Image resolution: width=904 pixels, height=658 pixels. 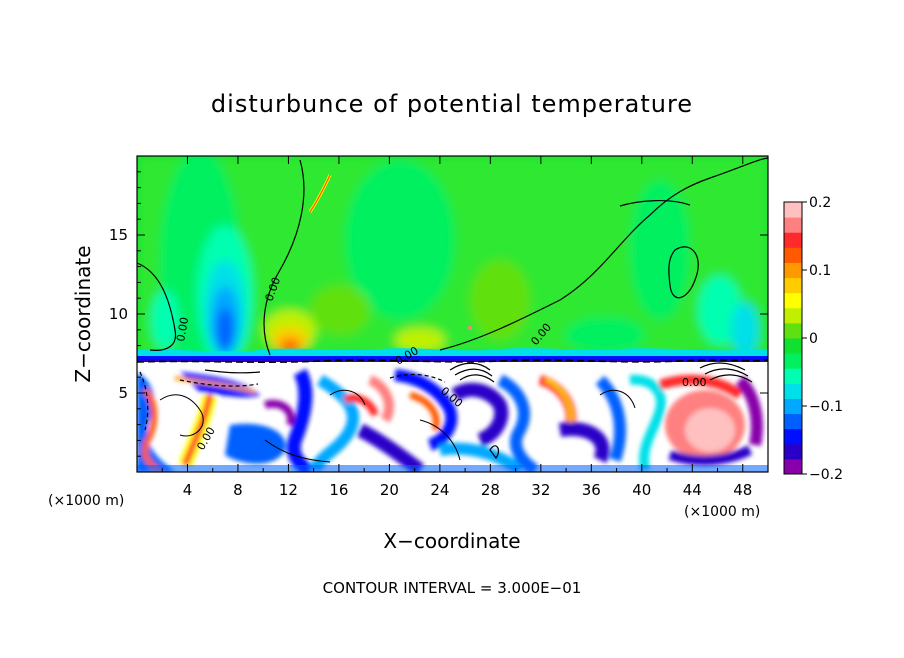 What do you see at coordinates (238, 490) in the screenshot?
I see `x-tick-label: 8` at bounding box center [238, 490].